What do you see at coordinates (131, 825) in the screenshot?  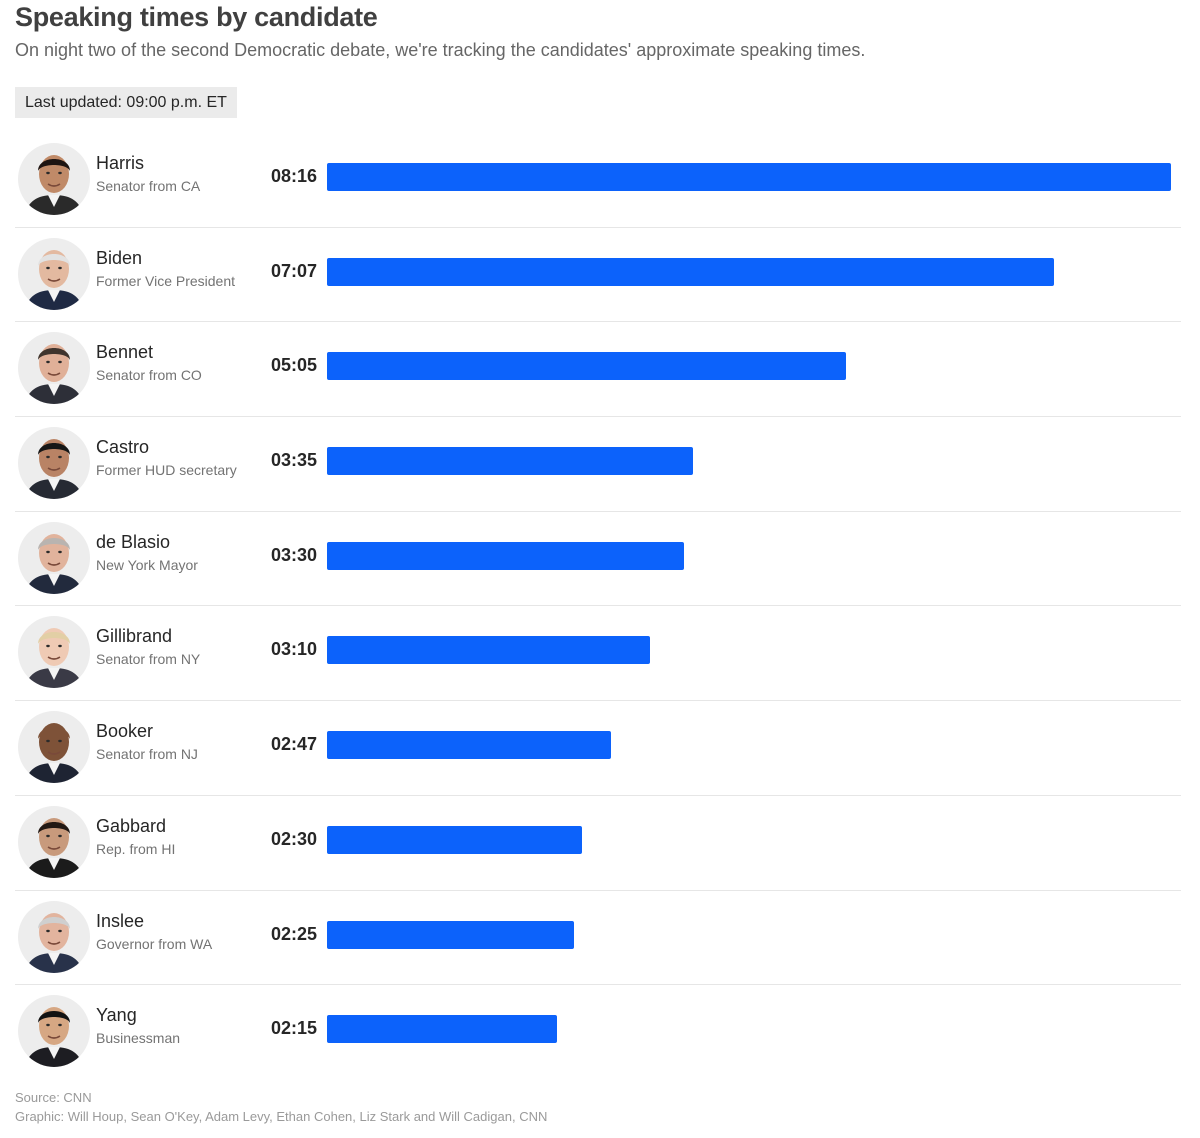 I see `candidate-name: Gabbard` at bounding box center [131, 825].